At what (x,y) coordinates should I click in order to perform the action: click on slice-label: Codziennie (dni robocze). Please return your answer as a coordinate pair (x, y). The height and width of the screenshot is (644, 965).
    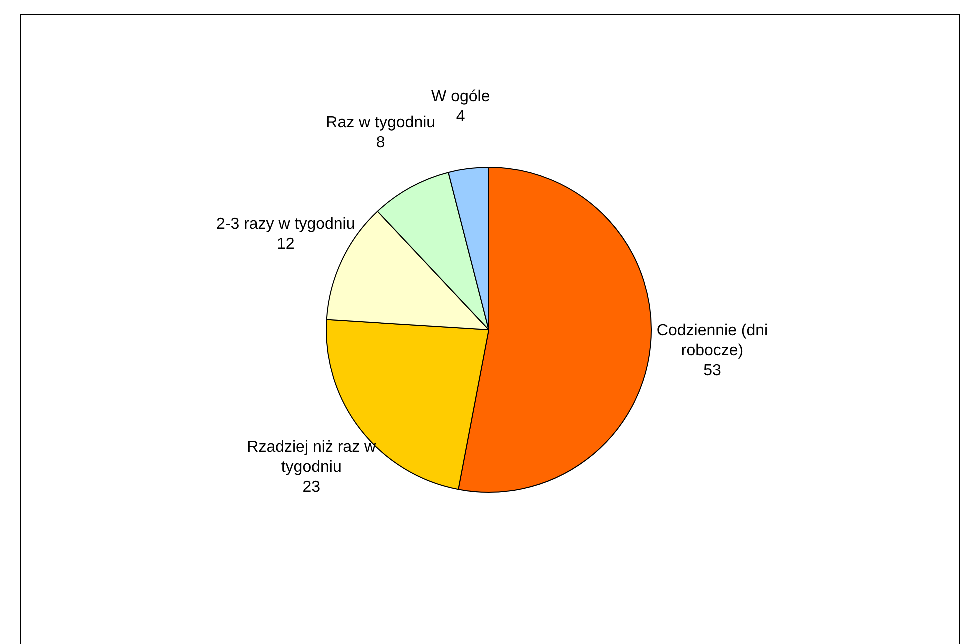
    Looking at the image, I should click on (712, 341).